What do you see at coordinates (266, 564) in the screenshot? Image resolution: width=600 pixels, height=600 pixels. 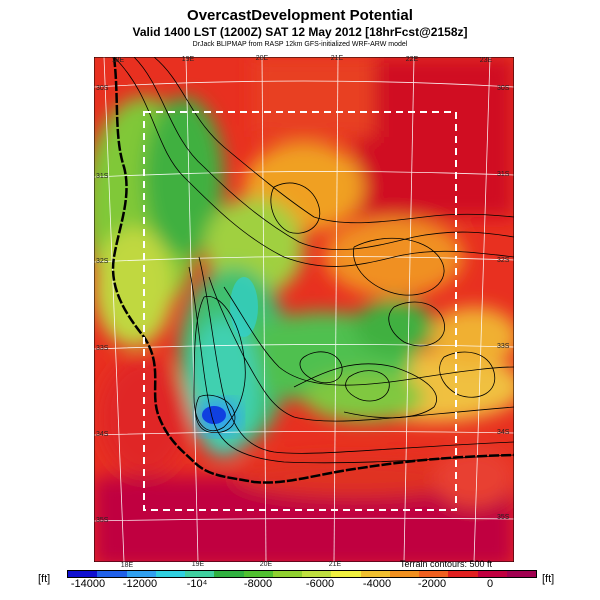 I see `lon-label-bottom: 20E` at bounding box center [266, 564].